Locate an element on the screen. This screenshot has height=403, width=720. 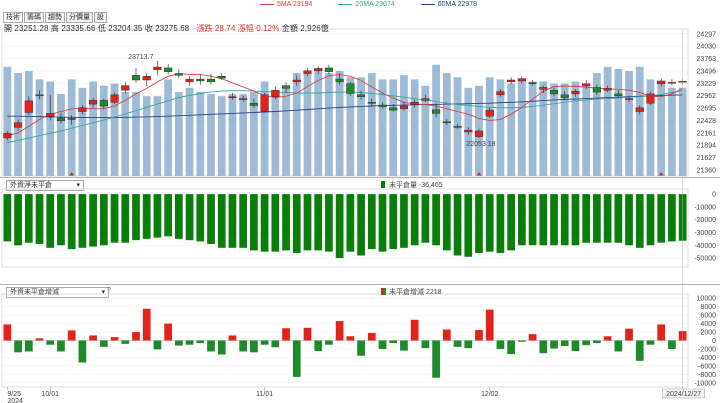
y-tick-label: 22428 is located at coordinates (707, 121).